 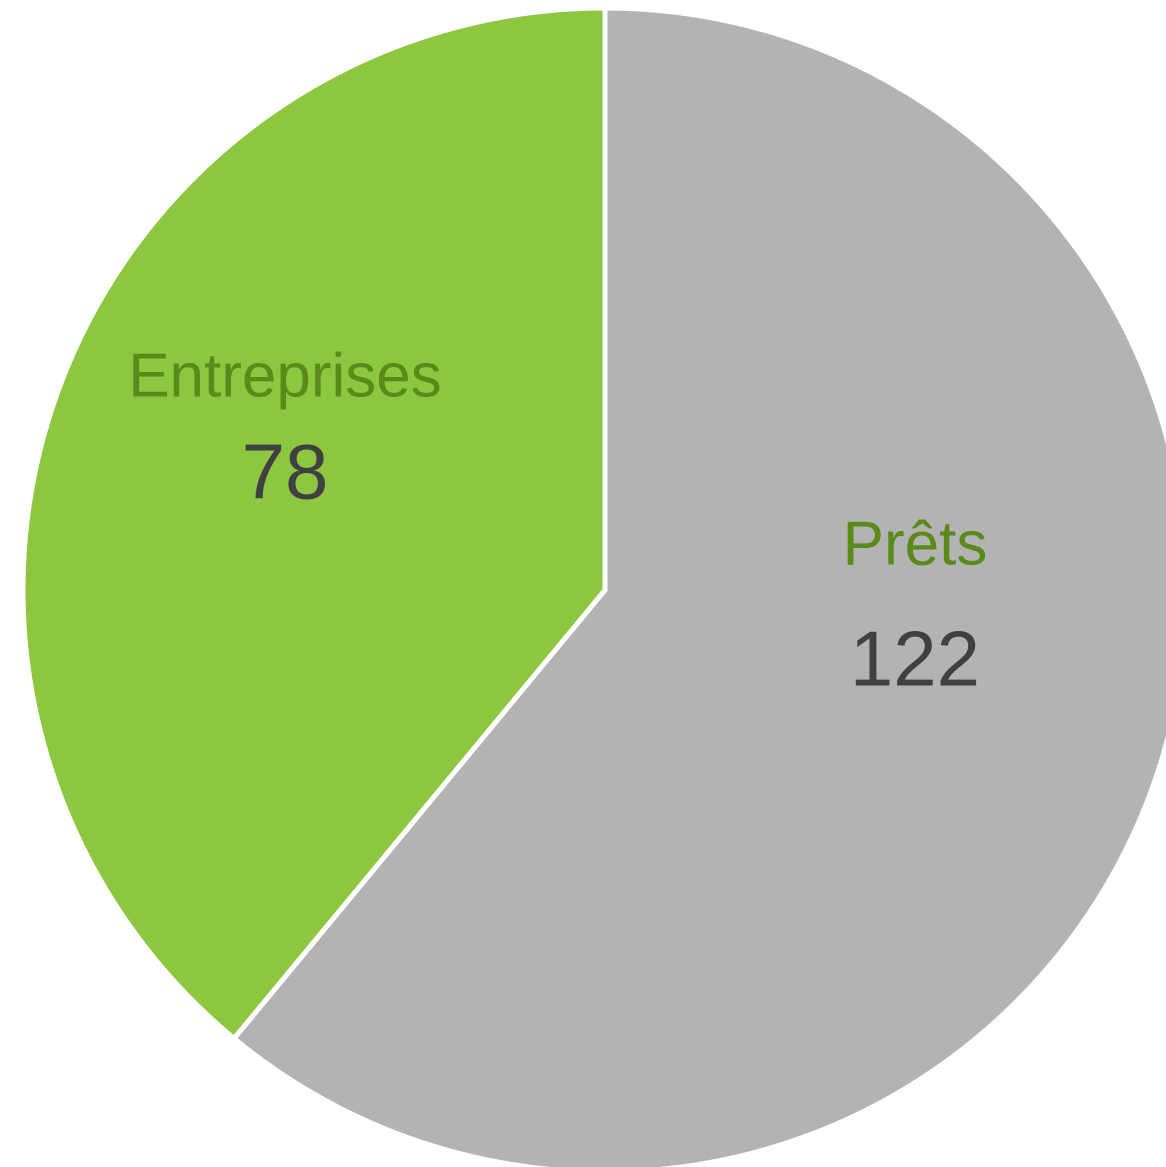 What do you see at coordinates (915, 543) in the screenshot?
I see `slice-label: Prêts` at bounding box center [915, 543].